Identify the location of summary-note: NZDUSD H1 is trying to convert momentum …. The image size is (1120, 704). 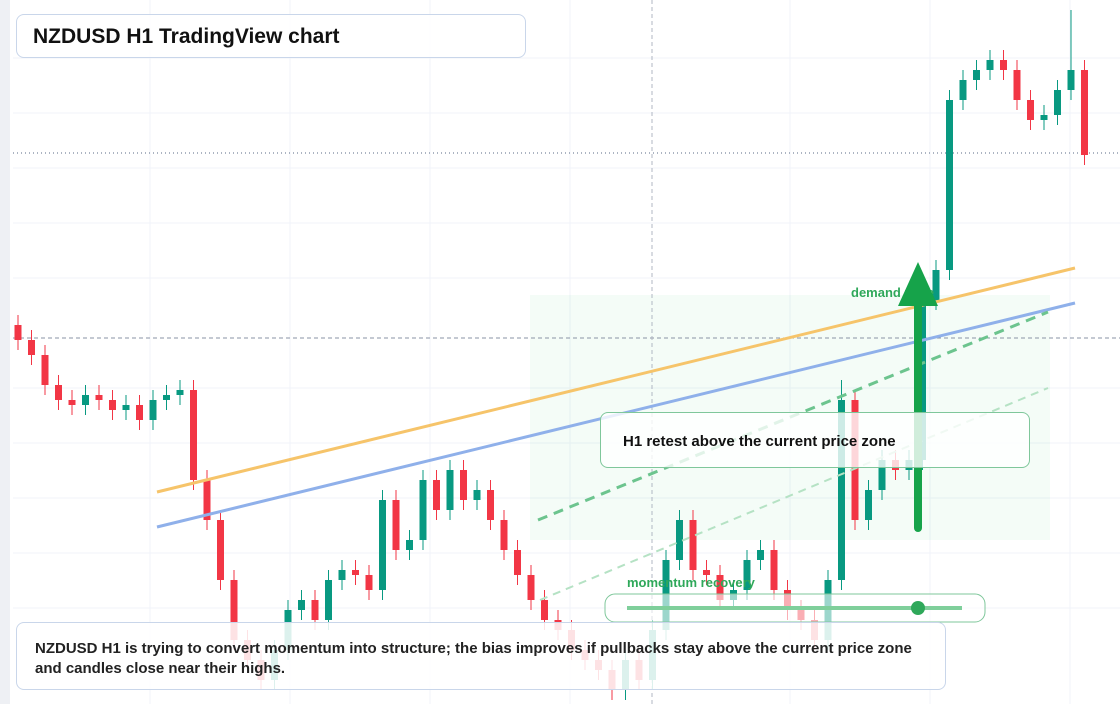
(481, 656).